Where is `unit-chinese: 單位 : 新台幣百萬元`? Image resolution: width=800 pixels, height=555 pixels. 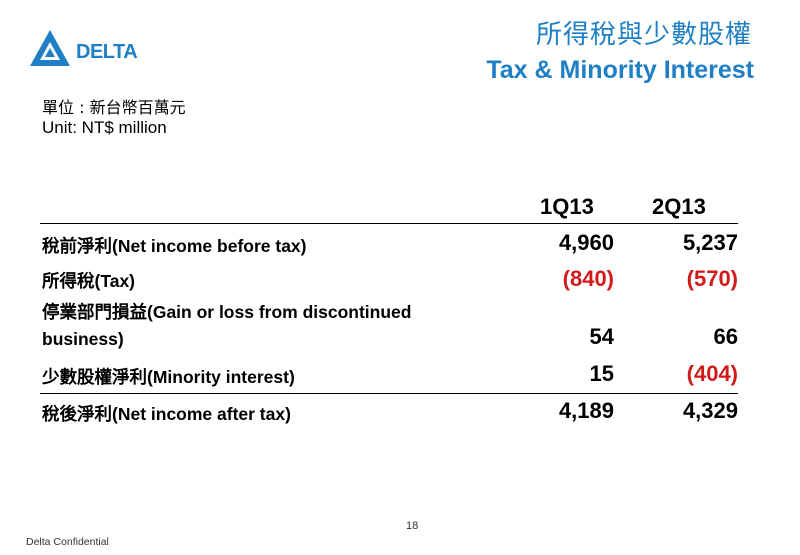 unit-chinese: 單位 : 新台幣百萬元 is located at coordinates (114, 107).